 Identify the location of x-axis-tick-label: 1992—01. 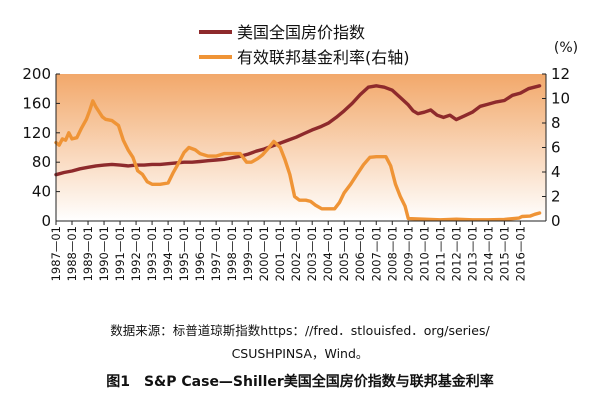
(136, 253).